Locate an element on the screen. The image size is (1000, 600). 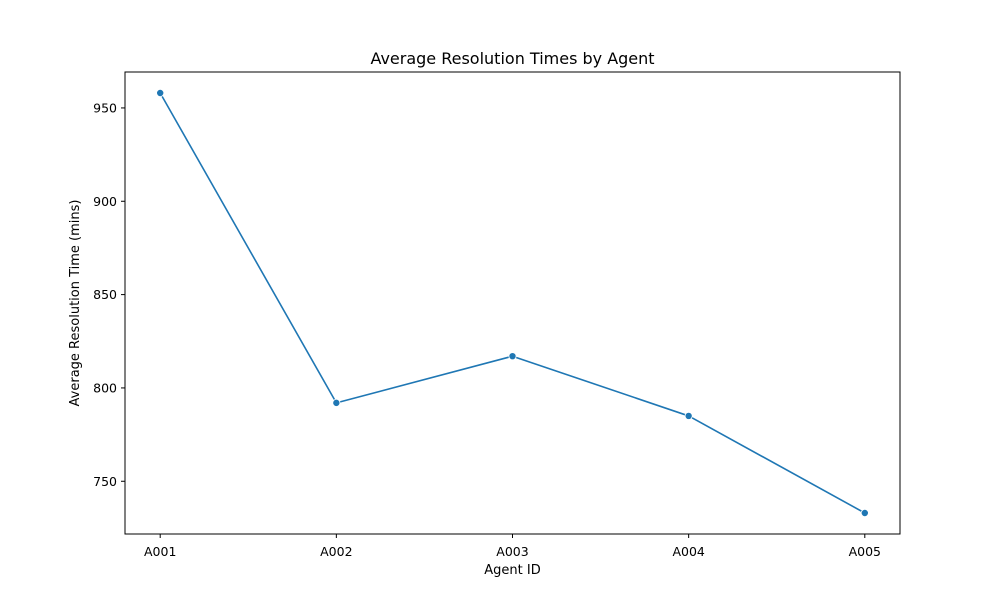
x-tick-label: A002 is located at coordinates (336, 551).